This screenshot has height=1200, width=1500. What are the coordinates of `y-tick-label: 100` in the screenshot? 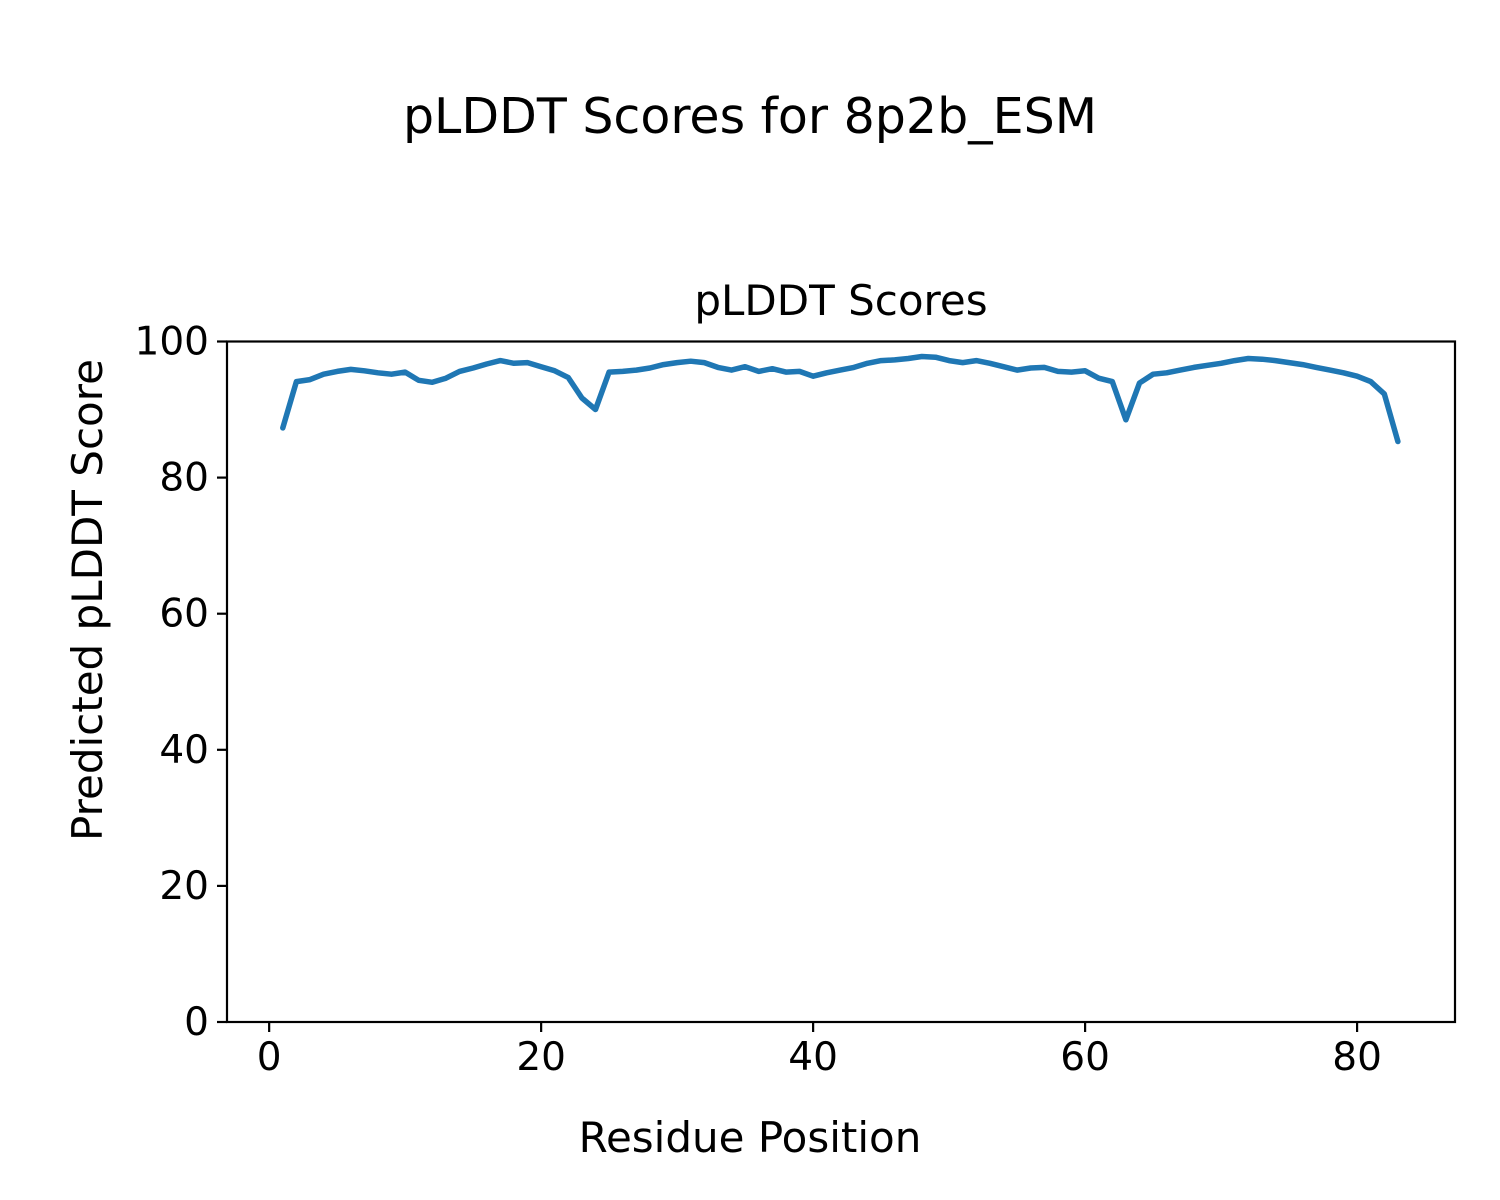 It's located at (172, 342).